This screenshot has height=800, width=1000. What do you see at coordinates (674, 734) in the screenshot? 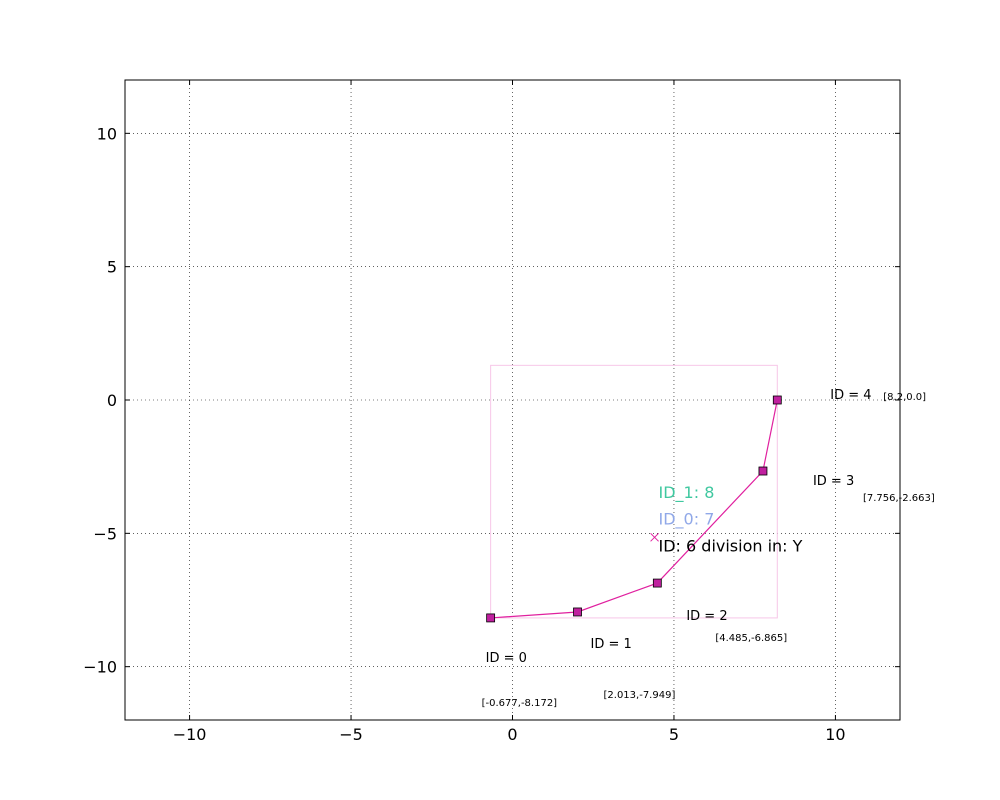
I see `x-tick-label: 5` at bounding box center [674, 734].